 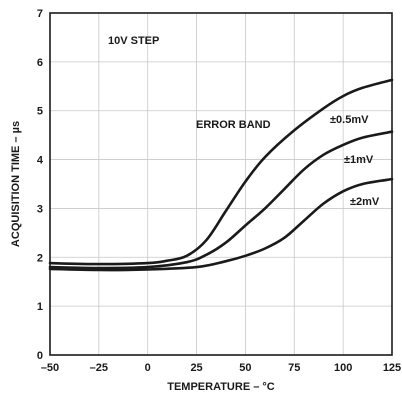 I want to click on y-tick-label: 4, so click(x=40, y=161).